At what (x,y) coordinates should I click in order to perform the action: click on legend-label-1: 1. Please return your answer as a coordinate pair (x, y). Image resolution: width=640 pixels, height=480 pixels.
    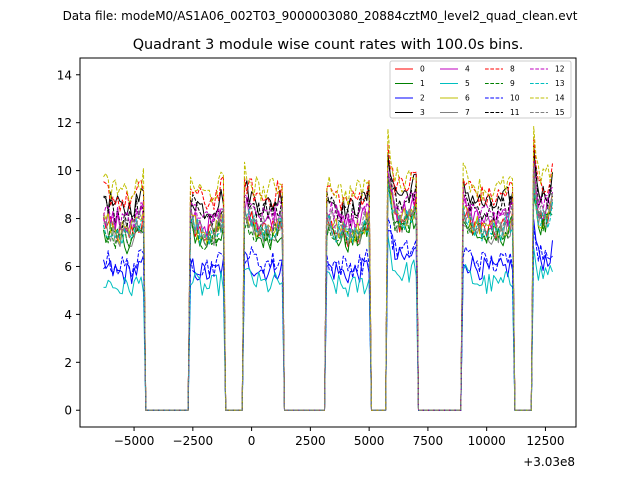
    Looking at the image, I should click on (422, 83).